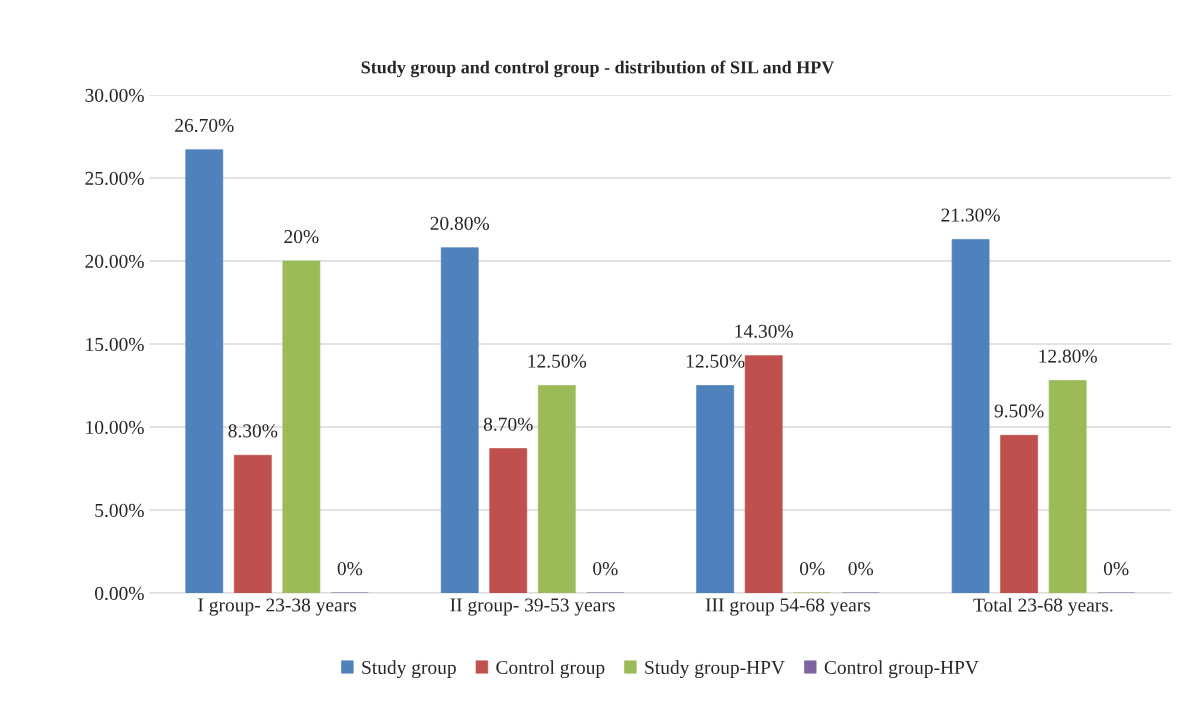 The image size is (1195, 725). Describe the element at coordinates (1019, 411) in the screenshot. I see `data-label: 9.50%` at that location.